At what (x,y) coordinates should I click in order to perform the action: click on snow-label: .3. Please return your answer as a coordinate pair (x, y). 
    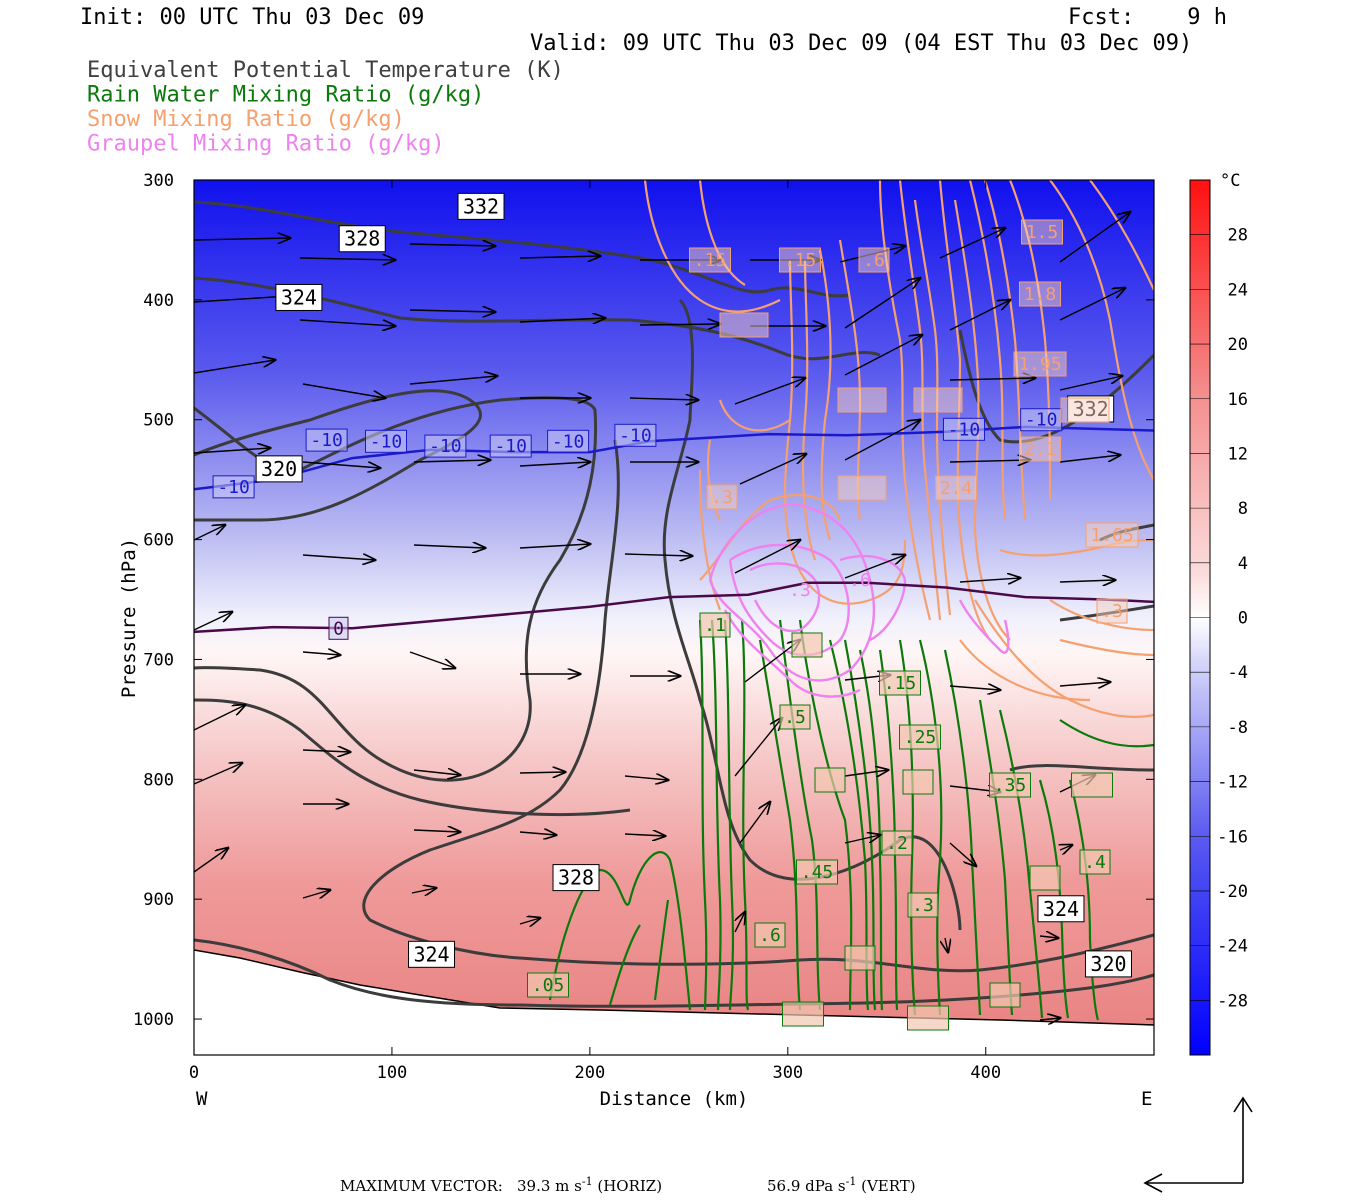
    Looking at the image, I should click on (722, 497).